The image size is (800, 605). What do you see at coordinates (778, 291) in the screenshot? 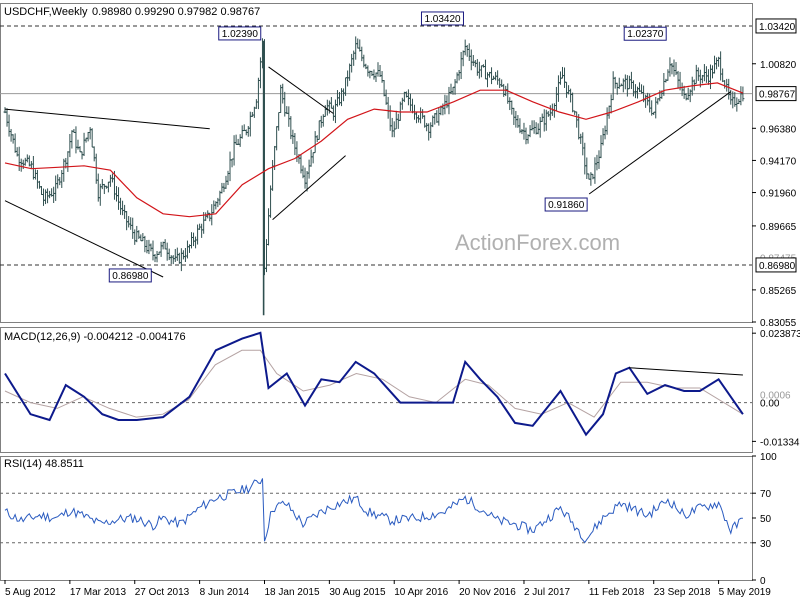
I see `price-y-tick-label: 0.85265` at bounding box center [778, 291].